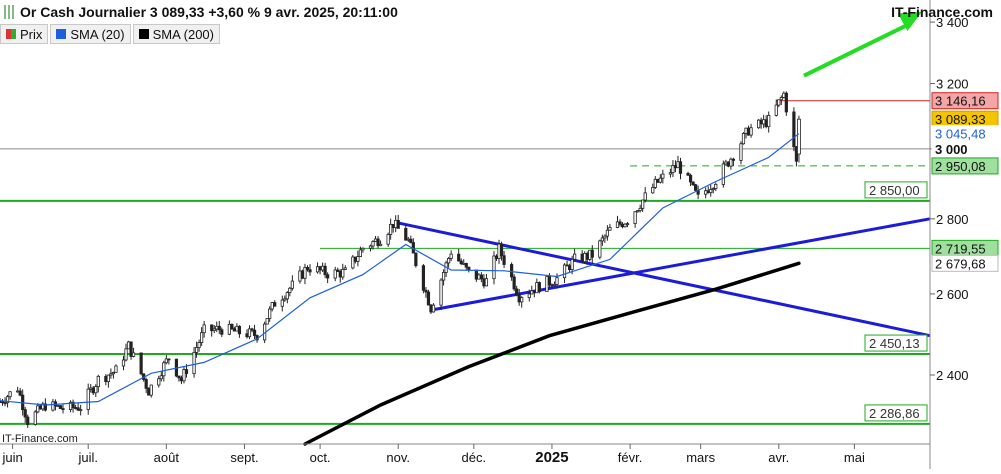 The height and width of the screenshot is (474, 1001). Describe the element at coordinates (11, 34) in the screenshot. I see `candle-color-icon` at that location.